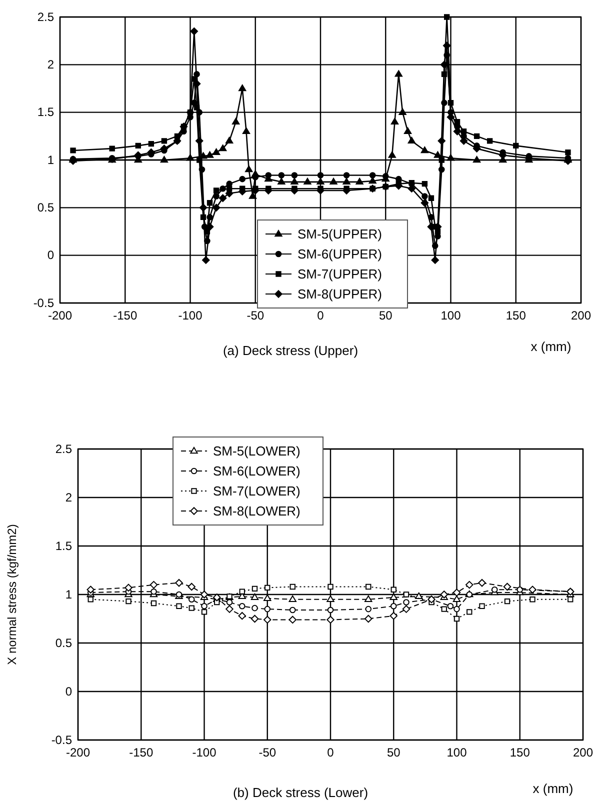 The height and width of the screenshot is (807, 613). Describe the element at coordinates (12, 594) in the screenshot. I see `y-axis-title: X normal stress (kgf/mm2)` at that location.